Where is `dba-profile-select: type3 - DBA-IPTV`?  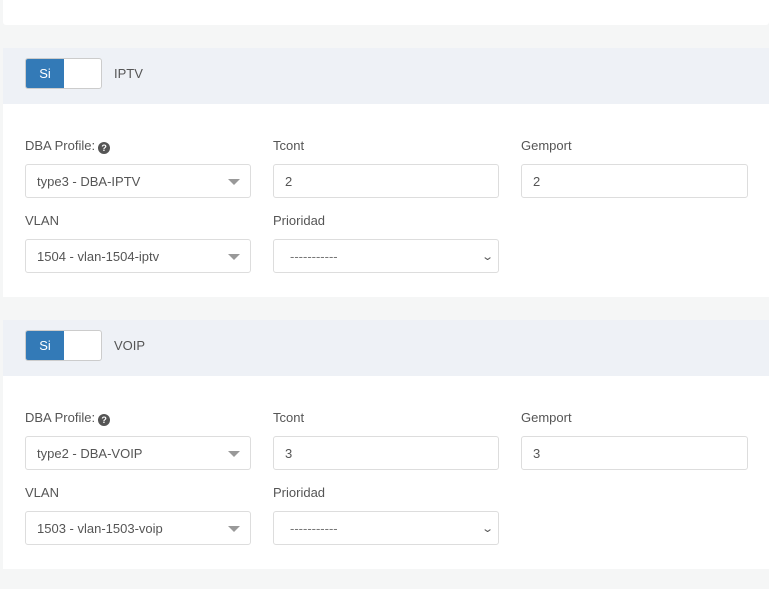
dba-profile-select: type3 - DBA-IPTV is located at coordinates (138, 181).